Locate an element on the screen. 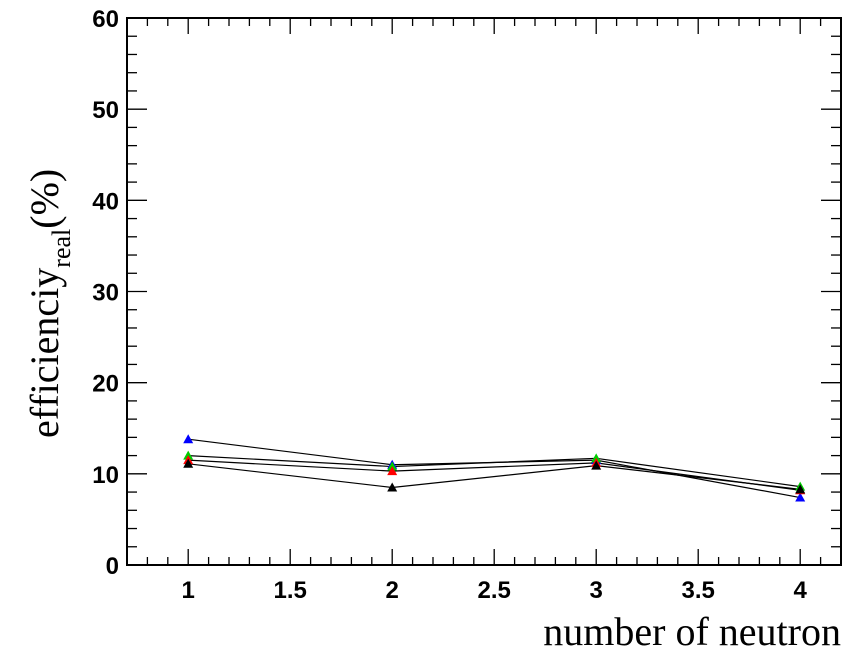 This screenshot has height=651, width=856. y-tick-label: 20 is located at coordinates (105, 384).